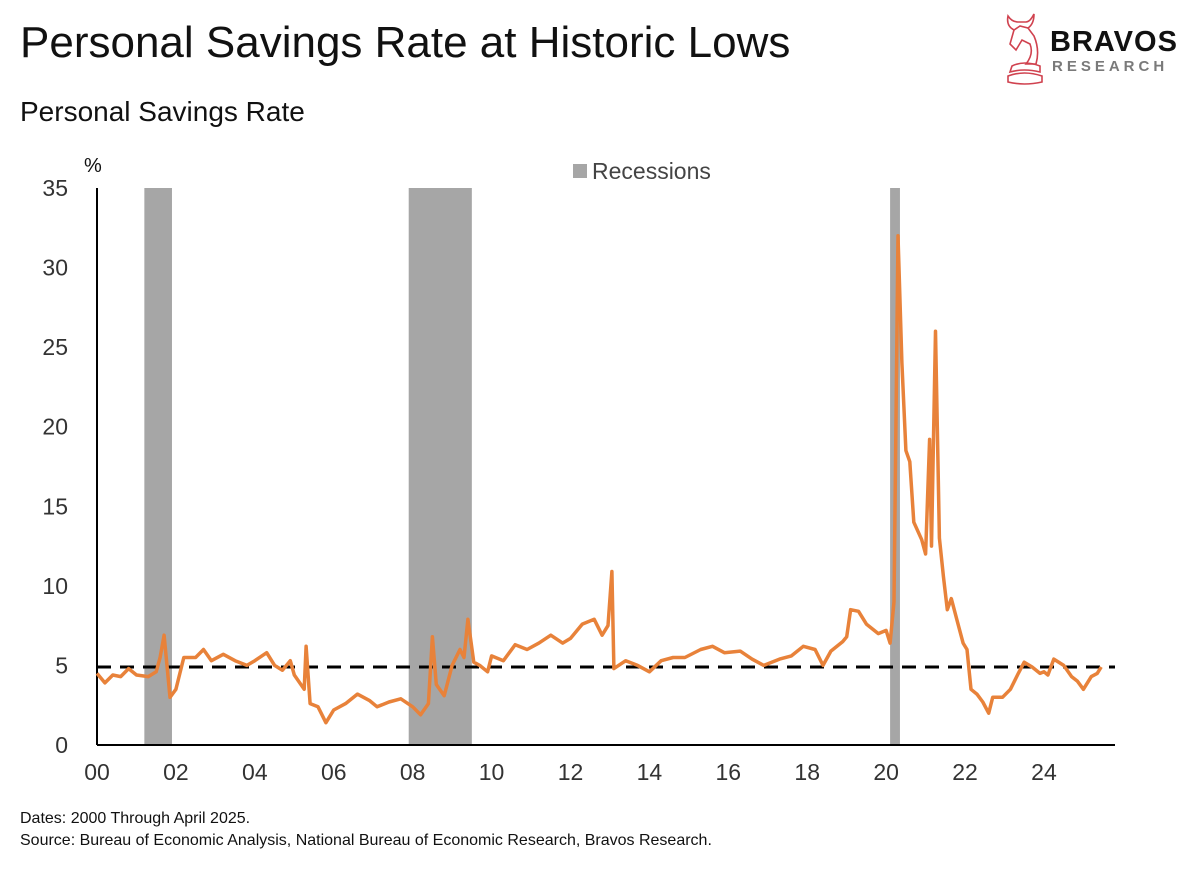 Image resolution: width=1200 pixels, height=874 pixels. Describe the element at coordinates (135, 818) in the screenshot. I see `dates-note: Dates: 2000 Through April 2025.` at that location.